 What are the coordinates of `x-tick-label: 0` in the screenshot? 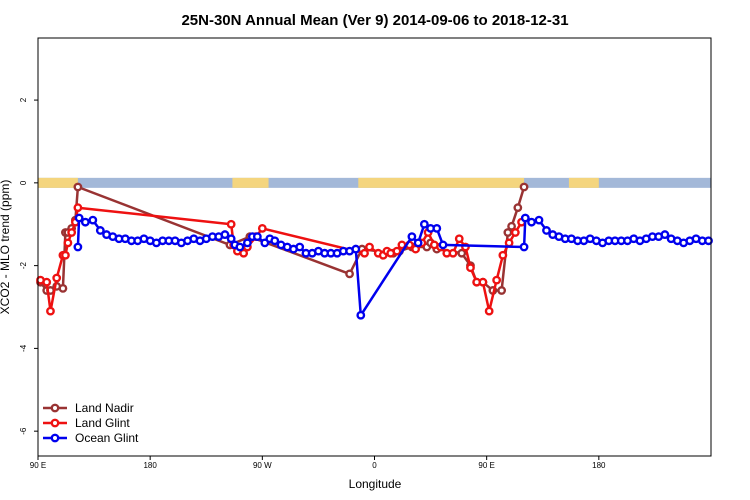 It's located at (374, 465).